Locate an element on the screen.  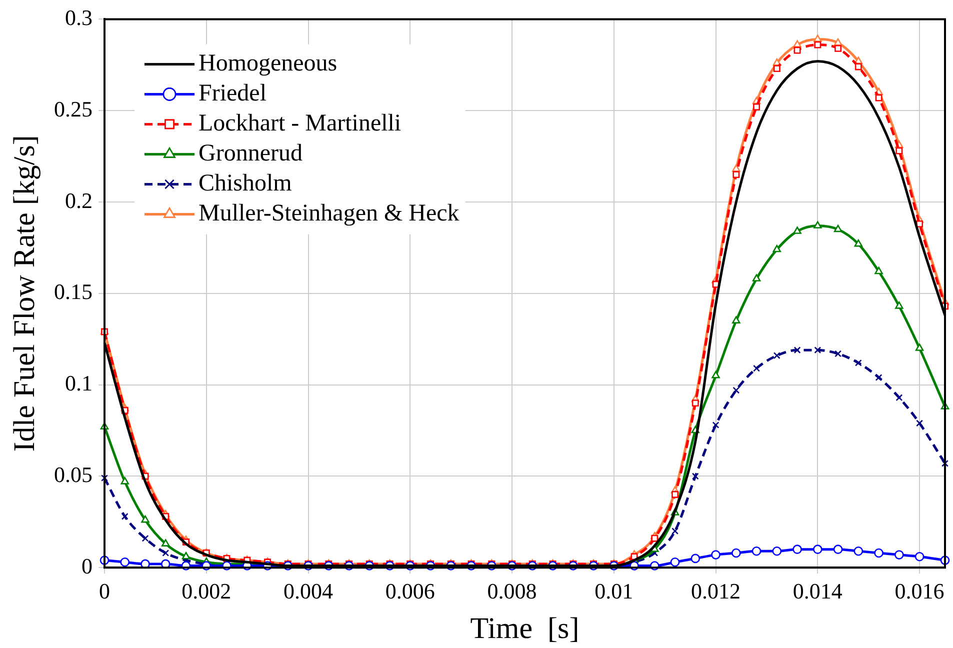
x-tick-label: 0 is located at coordinates (104, 591).